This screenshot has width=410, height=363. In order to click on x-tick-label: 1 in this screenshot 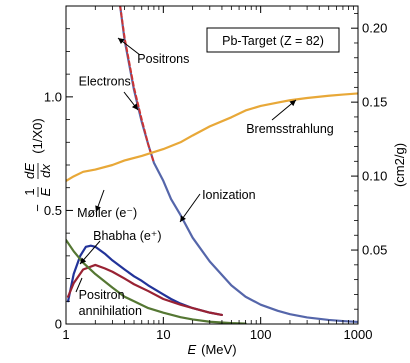, I will do `click(65, 334)`.